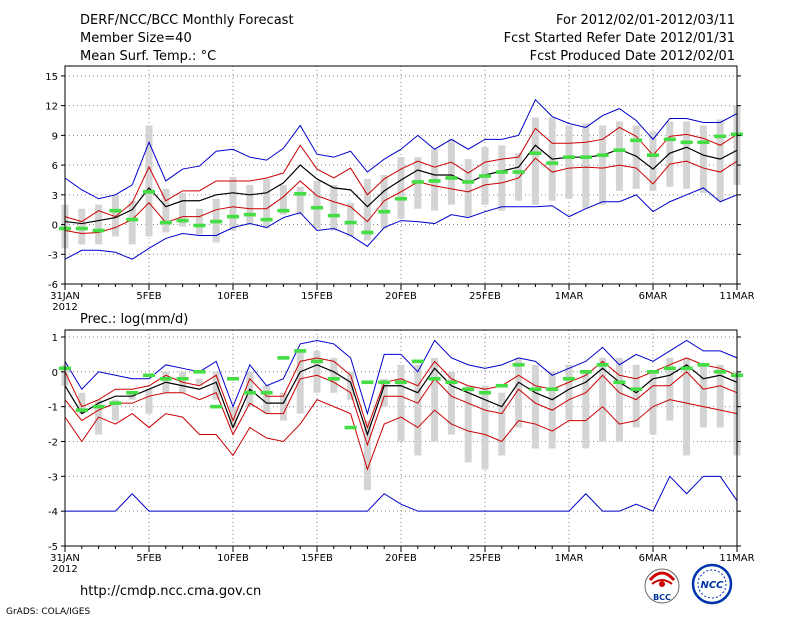 This screenshot has width=800, height=618. I want to click on y-tick-label: -5, so click(53, 547).